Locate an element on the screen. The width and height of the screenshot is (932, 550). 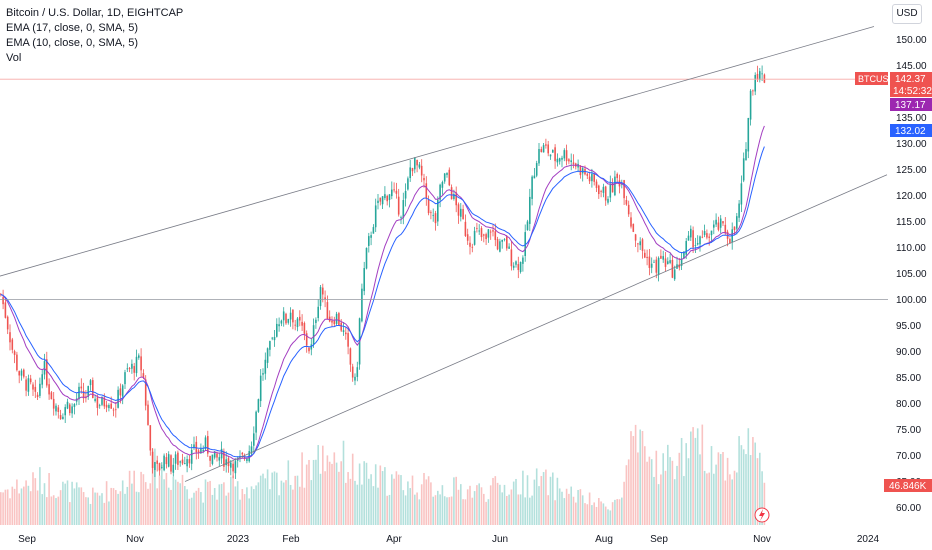
ema17-legend: EMA (17, close, 0, SMA, 5) is located at coordinates (72, 28).